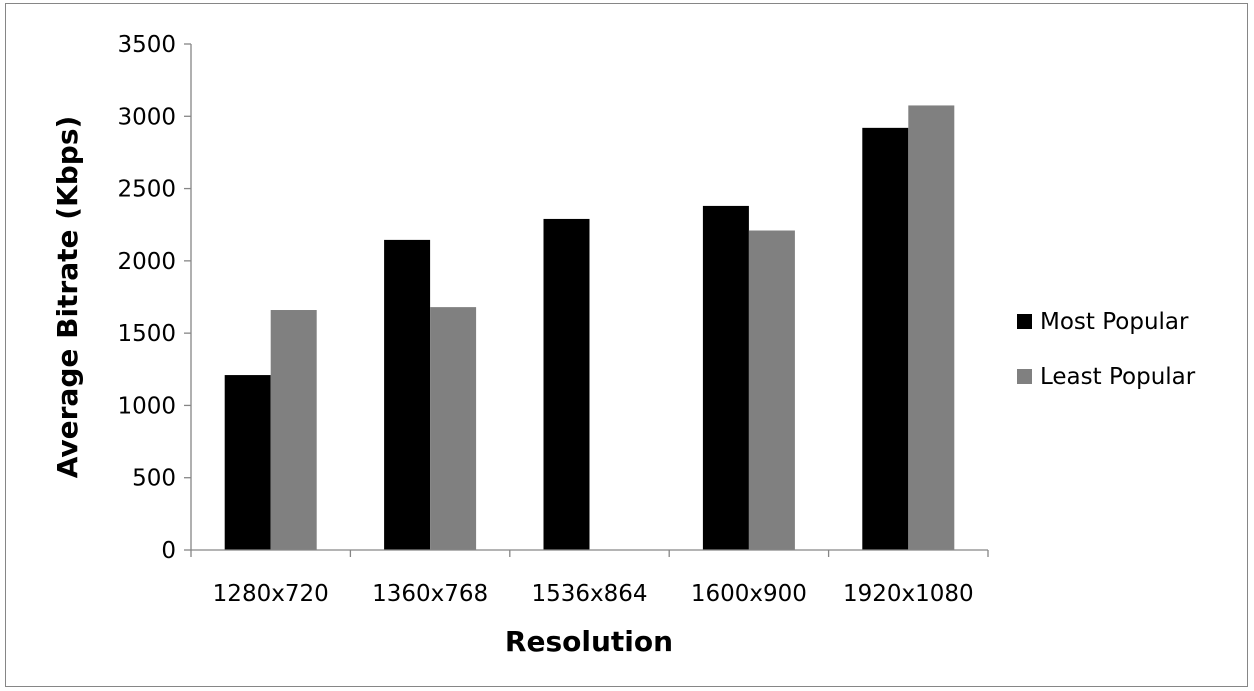 The width and height of the screenshot is (1254, 691). I want to click on bar-most-popular-1536x864, so click(566, 384).